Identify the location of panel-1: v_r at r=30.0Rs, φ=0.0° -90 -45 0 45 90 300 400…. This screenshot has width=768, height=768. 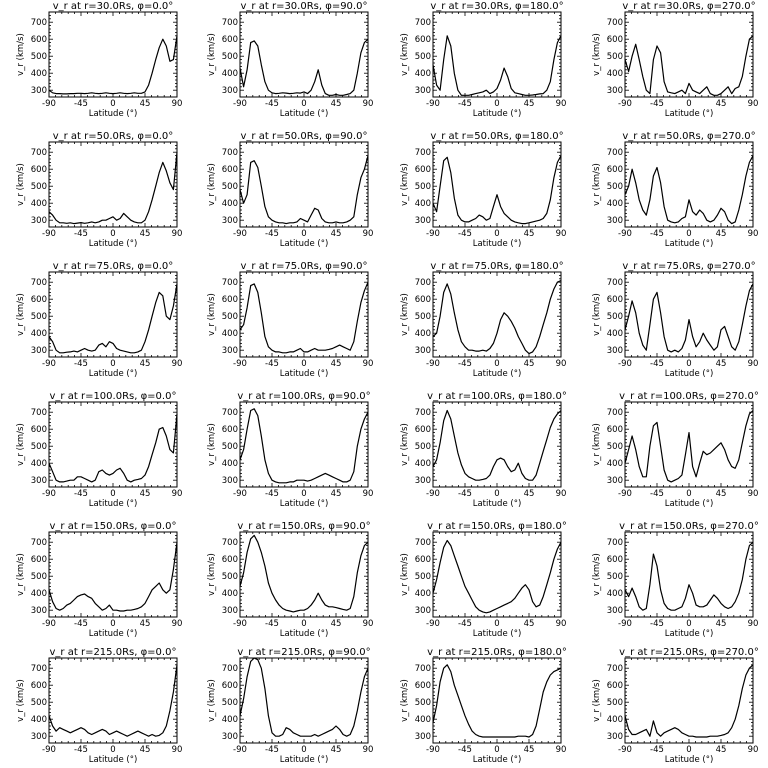
(99, 60).